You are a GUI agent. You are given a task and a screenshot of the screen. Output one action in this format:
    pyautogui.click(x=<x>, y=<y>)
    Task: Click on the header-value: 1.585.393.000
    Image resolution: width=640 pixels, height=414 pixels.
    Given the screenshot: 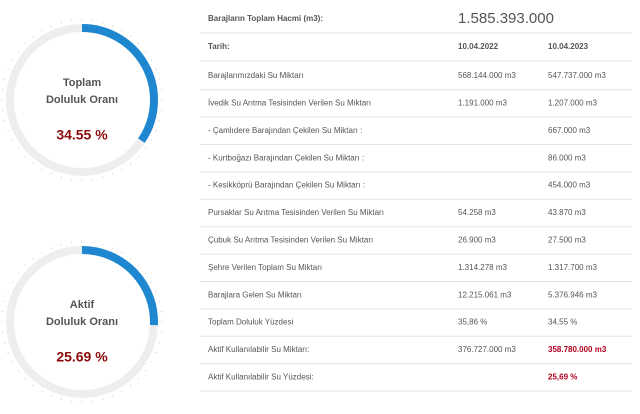 What is the action you would take?
    pyautogui.click(x=506, y=18)
    